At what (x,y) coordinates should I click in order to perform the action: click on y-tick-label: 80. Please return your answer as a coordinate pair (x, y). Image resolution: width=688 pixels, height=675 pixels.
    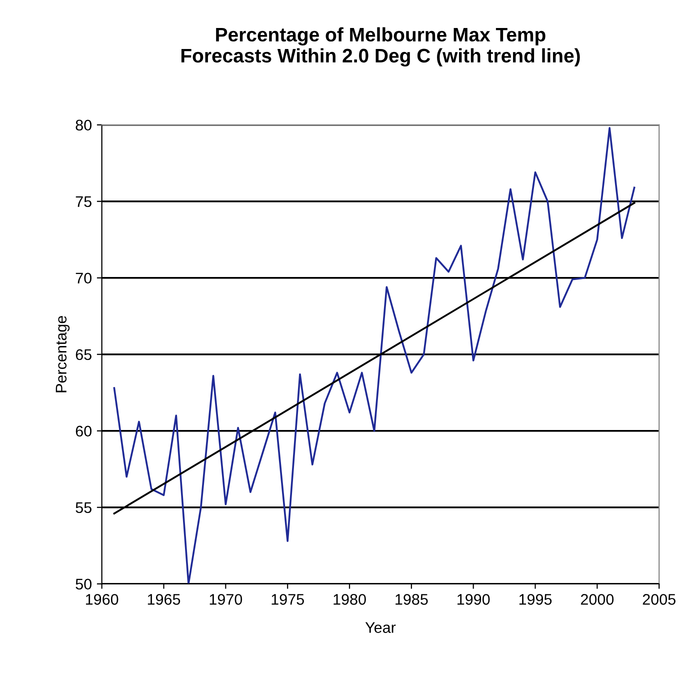
    Looking at the image, I should click on (84, 125).